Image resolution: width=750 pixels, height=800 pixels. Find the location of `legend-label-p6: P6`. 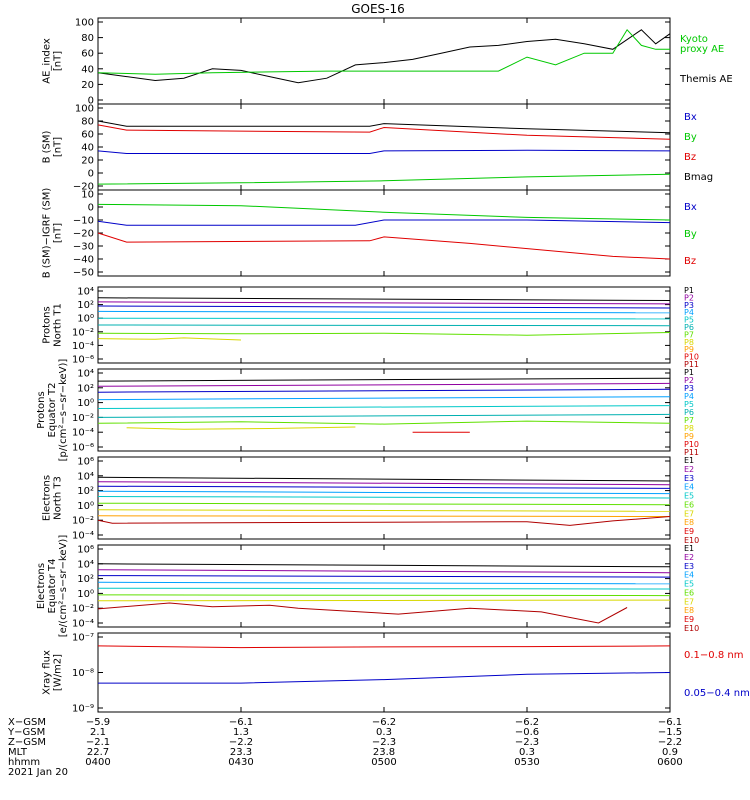

legend-label-p6: P6 is located at coordinates (689, 412).